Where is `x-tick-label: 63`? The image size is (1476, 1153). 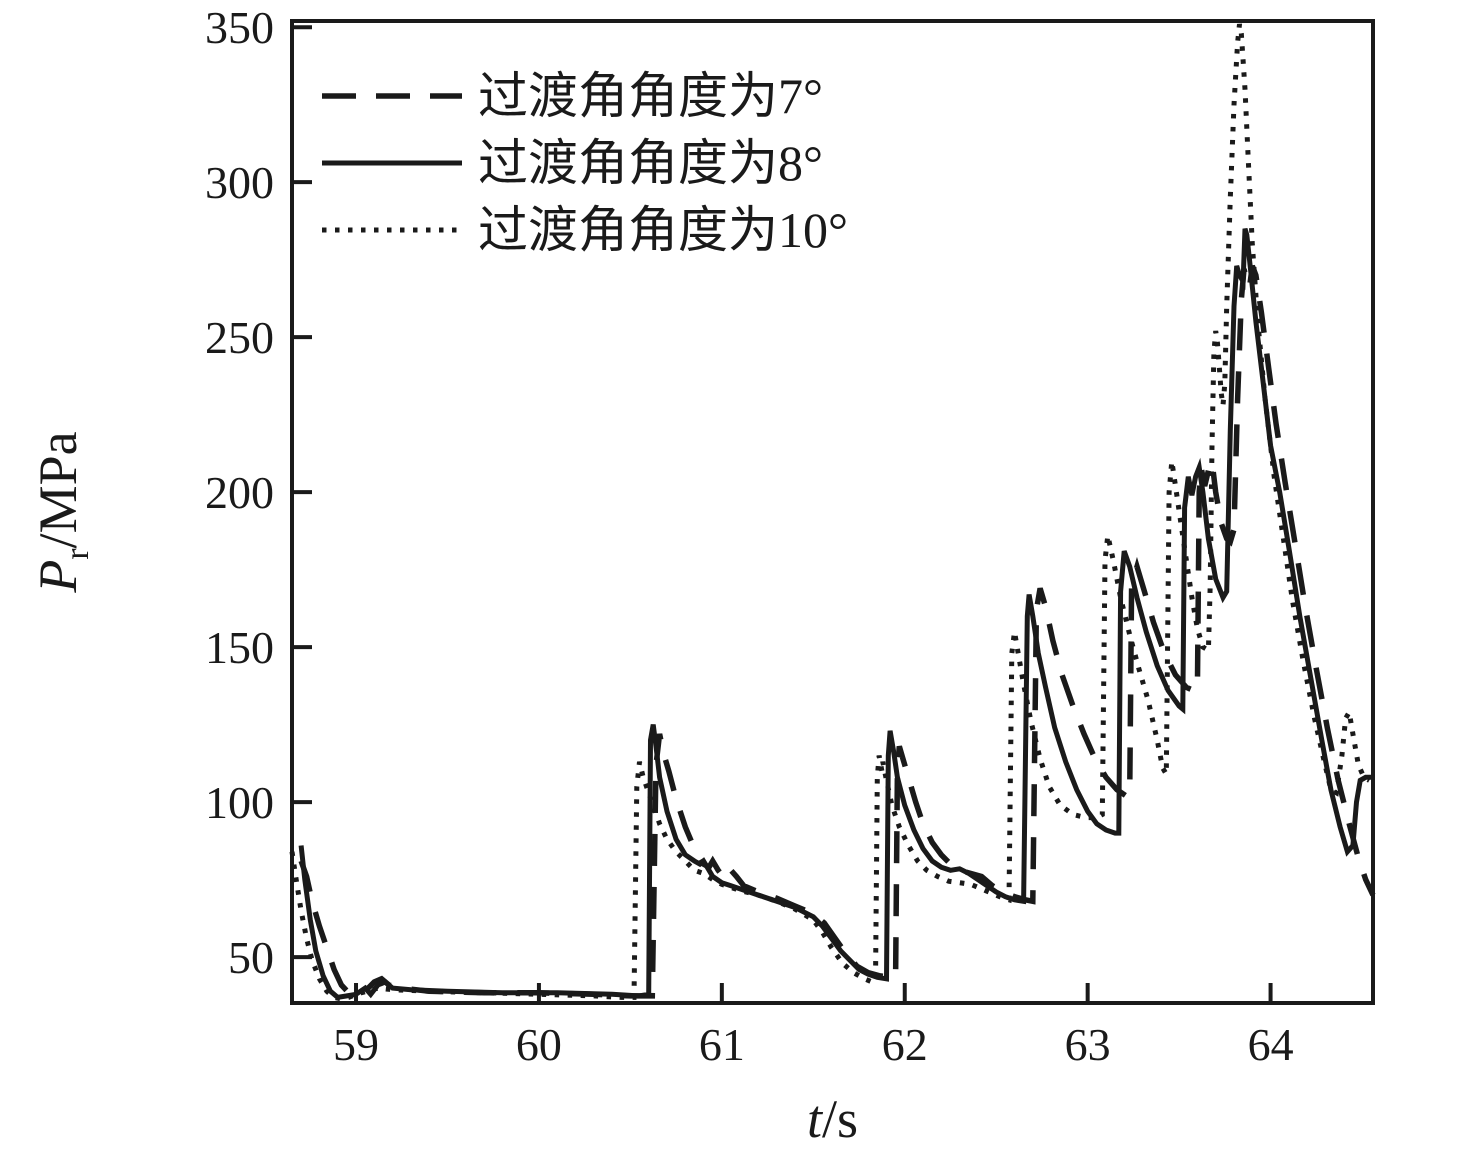 x-tick-label: 63 is located at coordinates (1088, 1044).